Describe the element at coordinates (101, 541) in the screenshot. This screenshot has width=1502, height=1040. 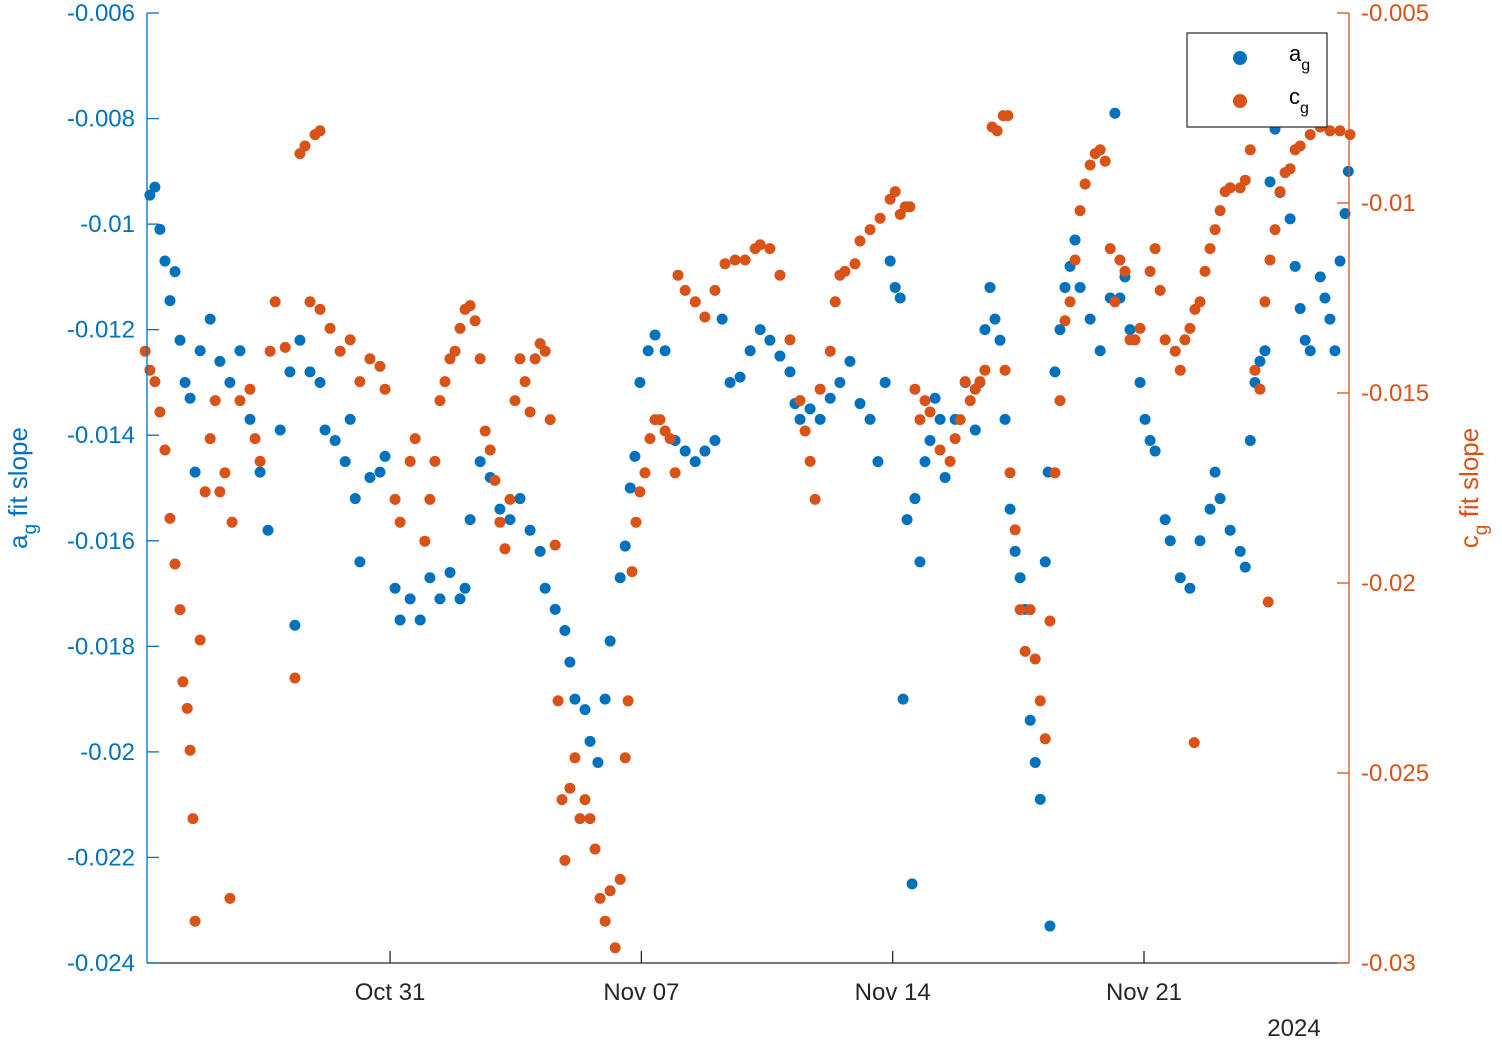
I see `left-tick-label: -0.016` at that location.